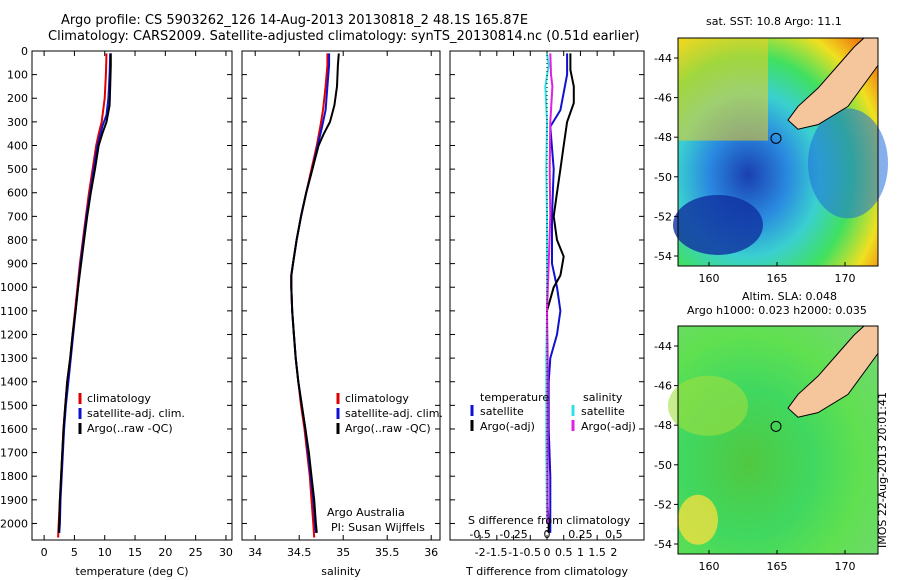  What do you see at coordinates (387, 552) in the screenshot?
I see `x-tick-label: 35.5` at bounding box center [387, 552].